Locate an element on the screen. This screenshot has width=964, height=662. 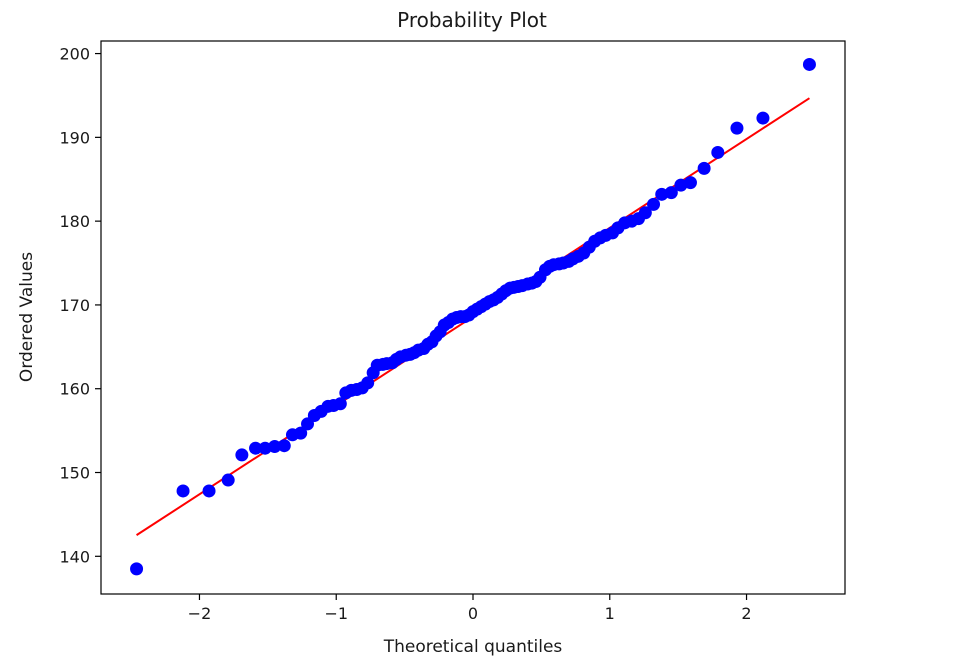
y-tick-label: 160 is located at coordinates (74, 389).